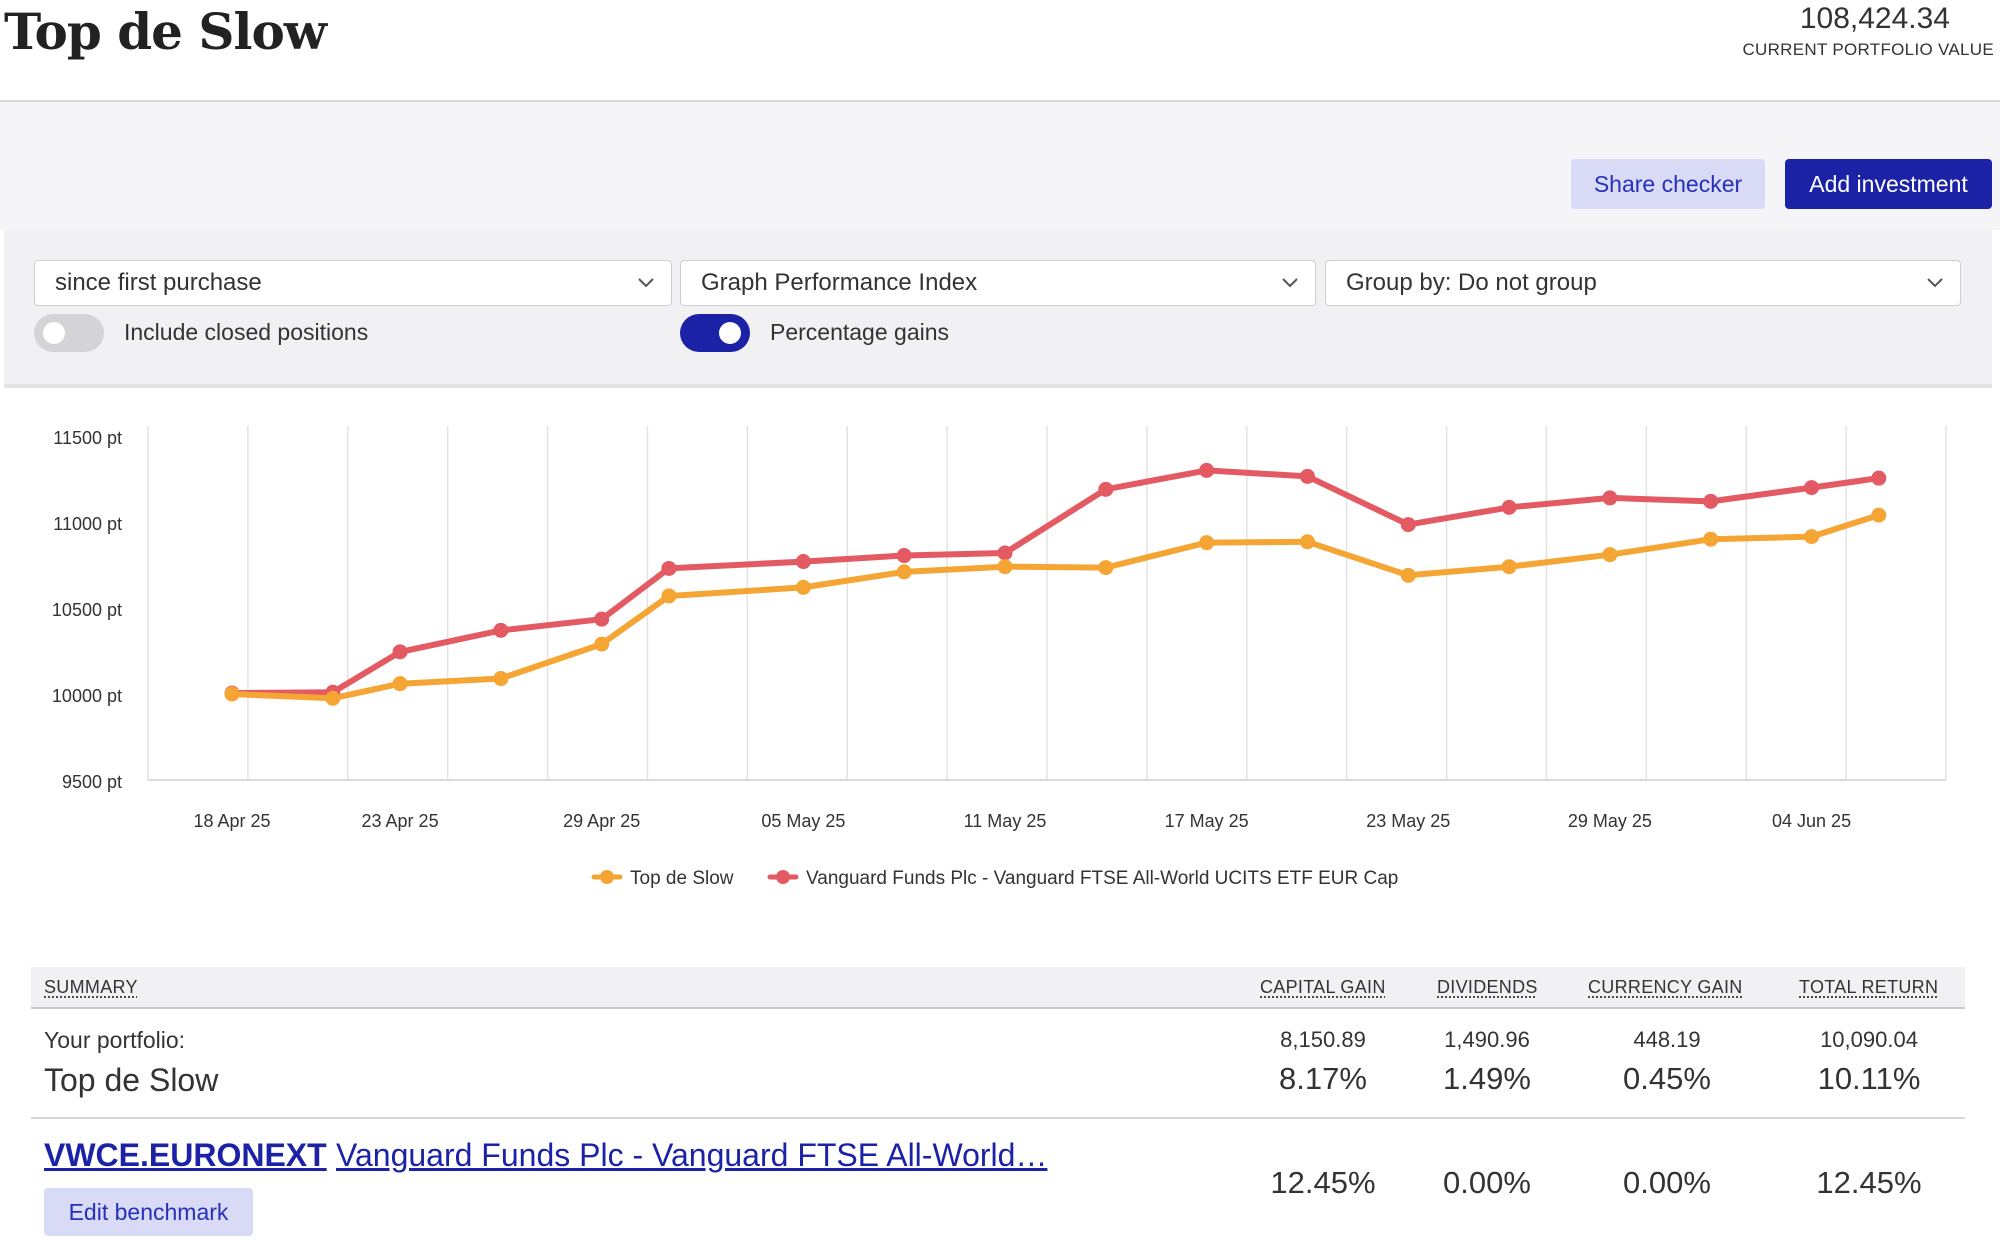  I want to click on portfolio-value-label: CURRENT PORTFOLIO VALUE, so click(1868, 49).